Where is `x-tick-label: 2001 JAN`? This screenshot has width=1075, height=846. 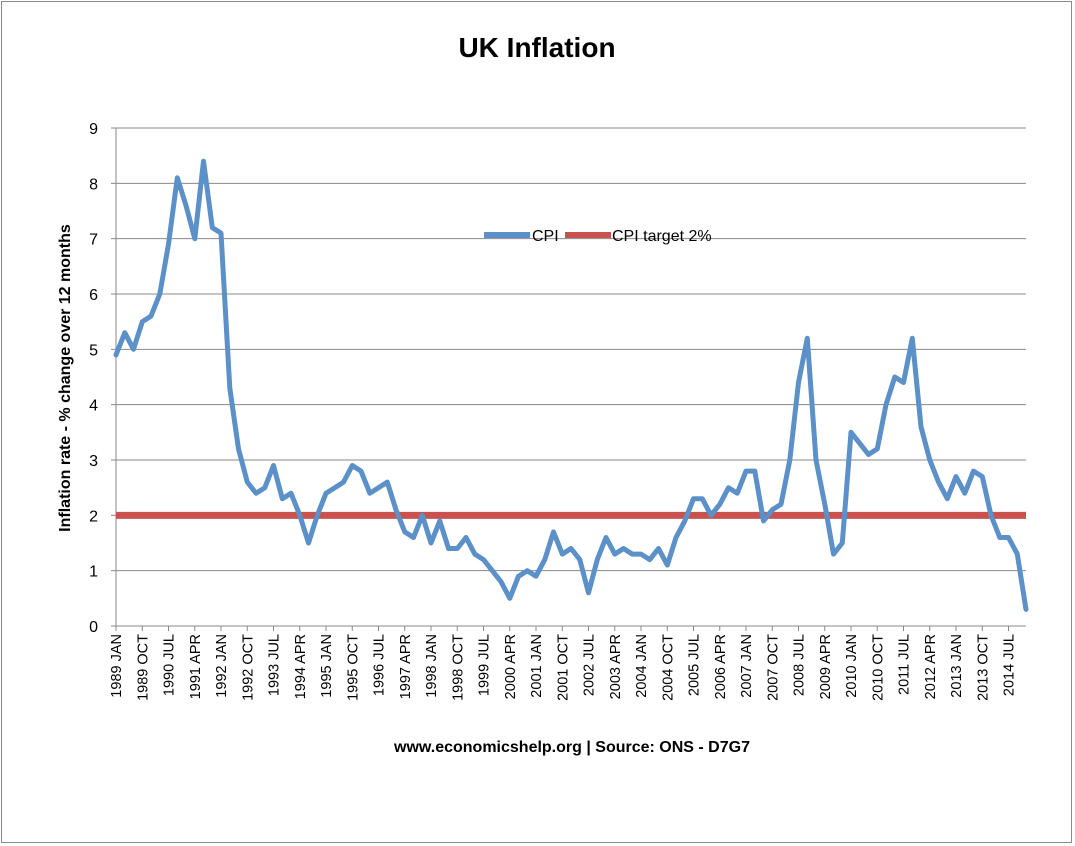
x-tick-label: 2001 JAN is located at coordinates (537, 666).